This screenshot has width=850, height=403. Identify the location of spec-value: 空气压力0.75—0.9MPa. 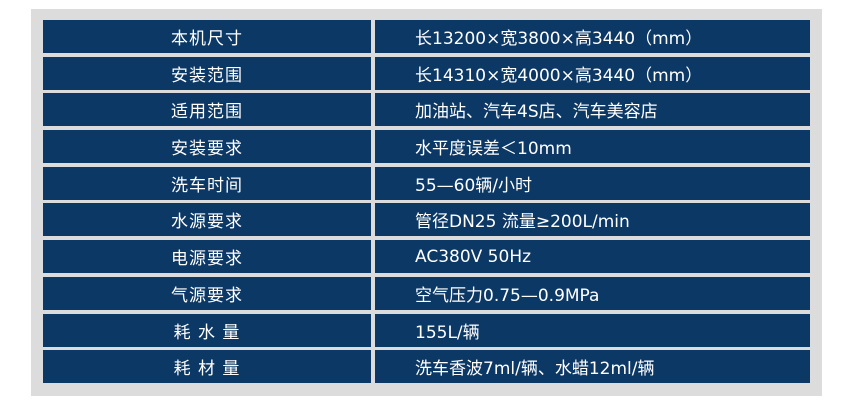
(592, 293).